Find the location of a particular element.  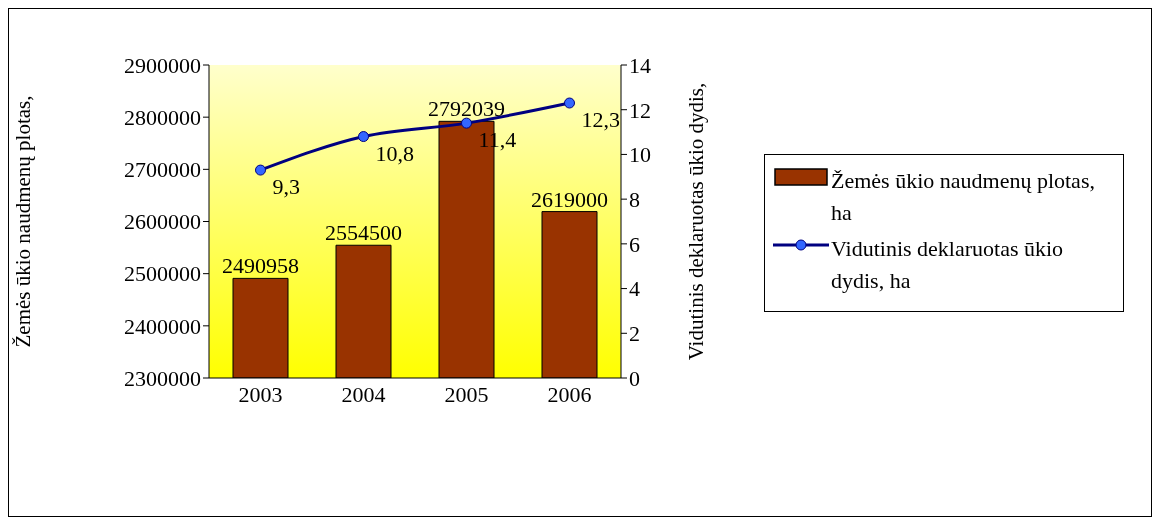

data-label: 2619000 is located at coordinates (569, 199).